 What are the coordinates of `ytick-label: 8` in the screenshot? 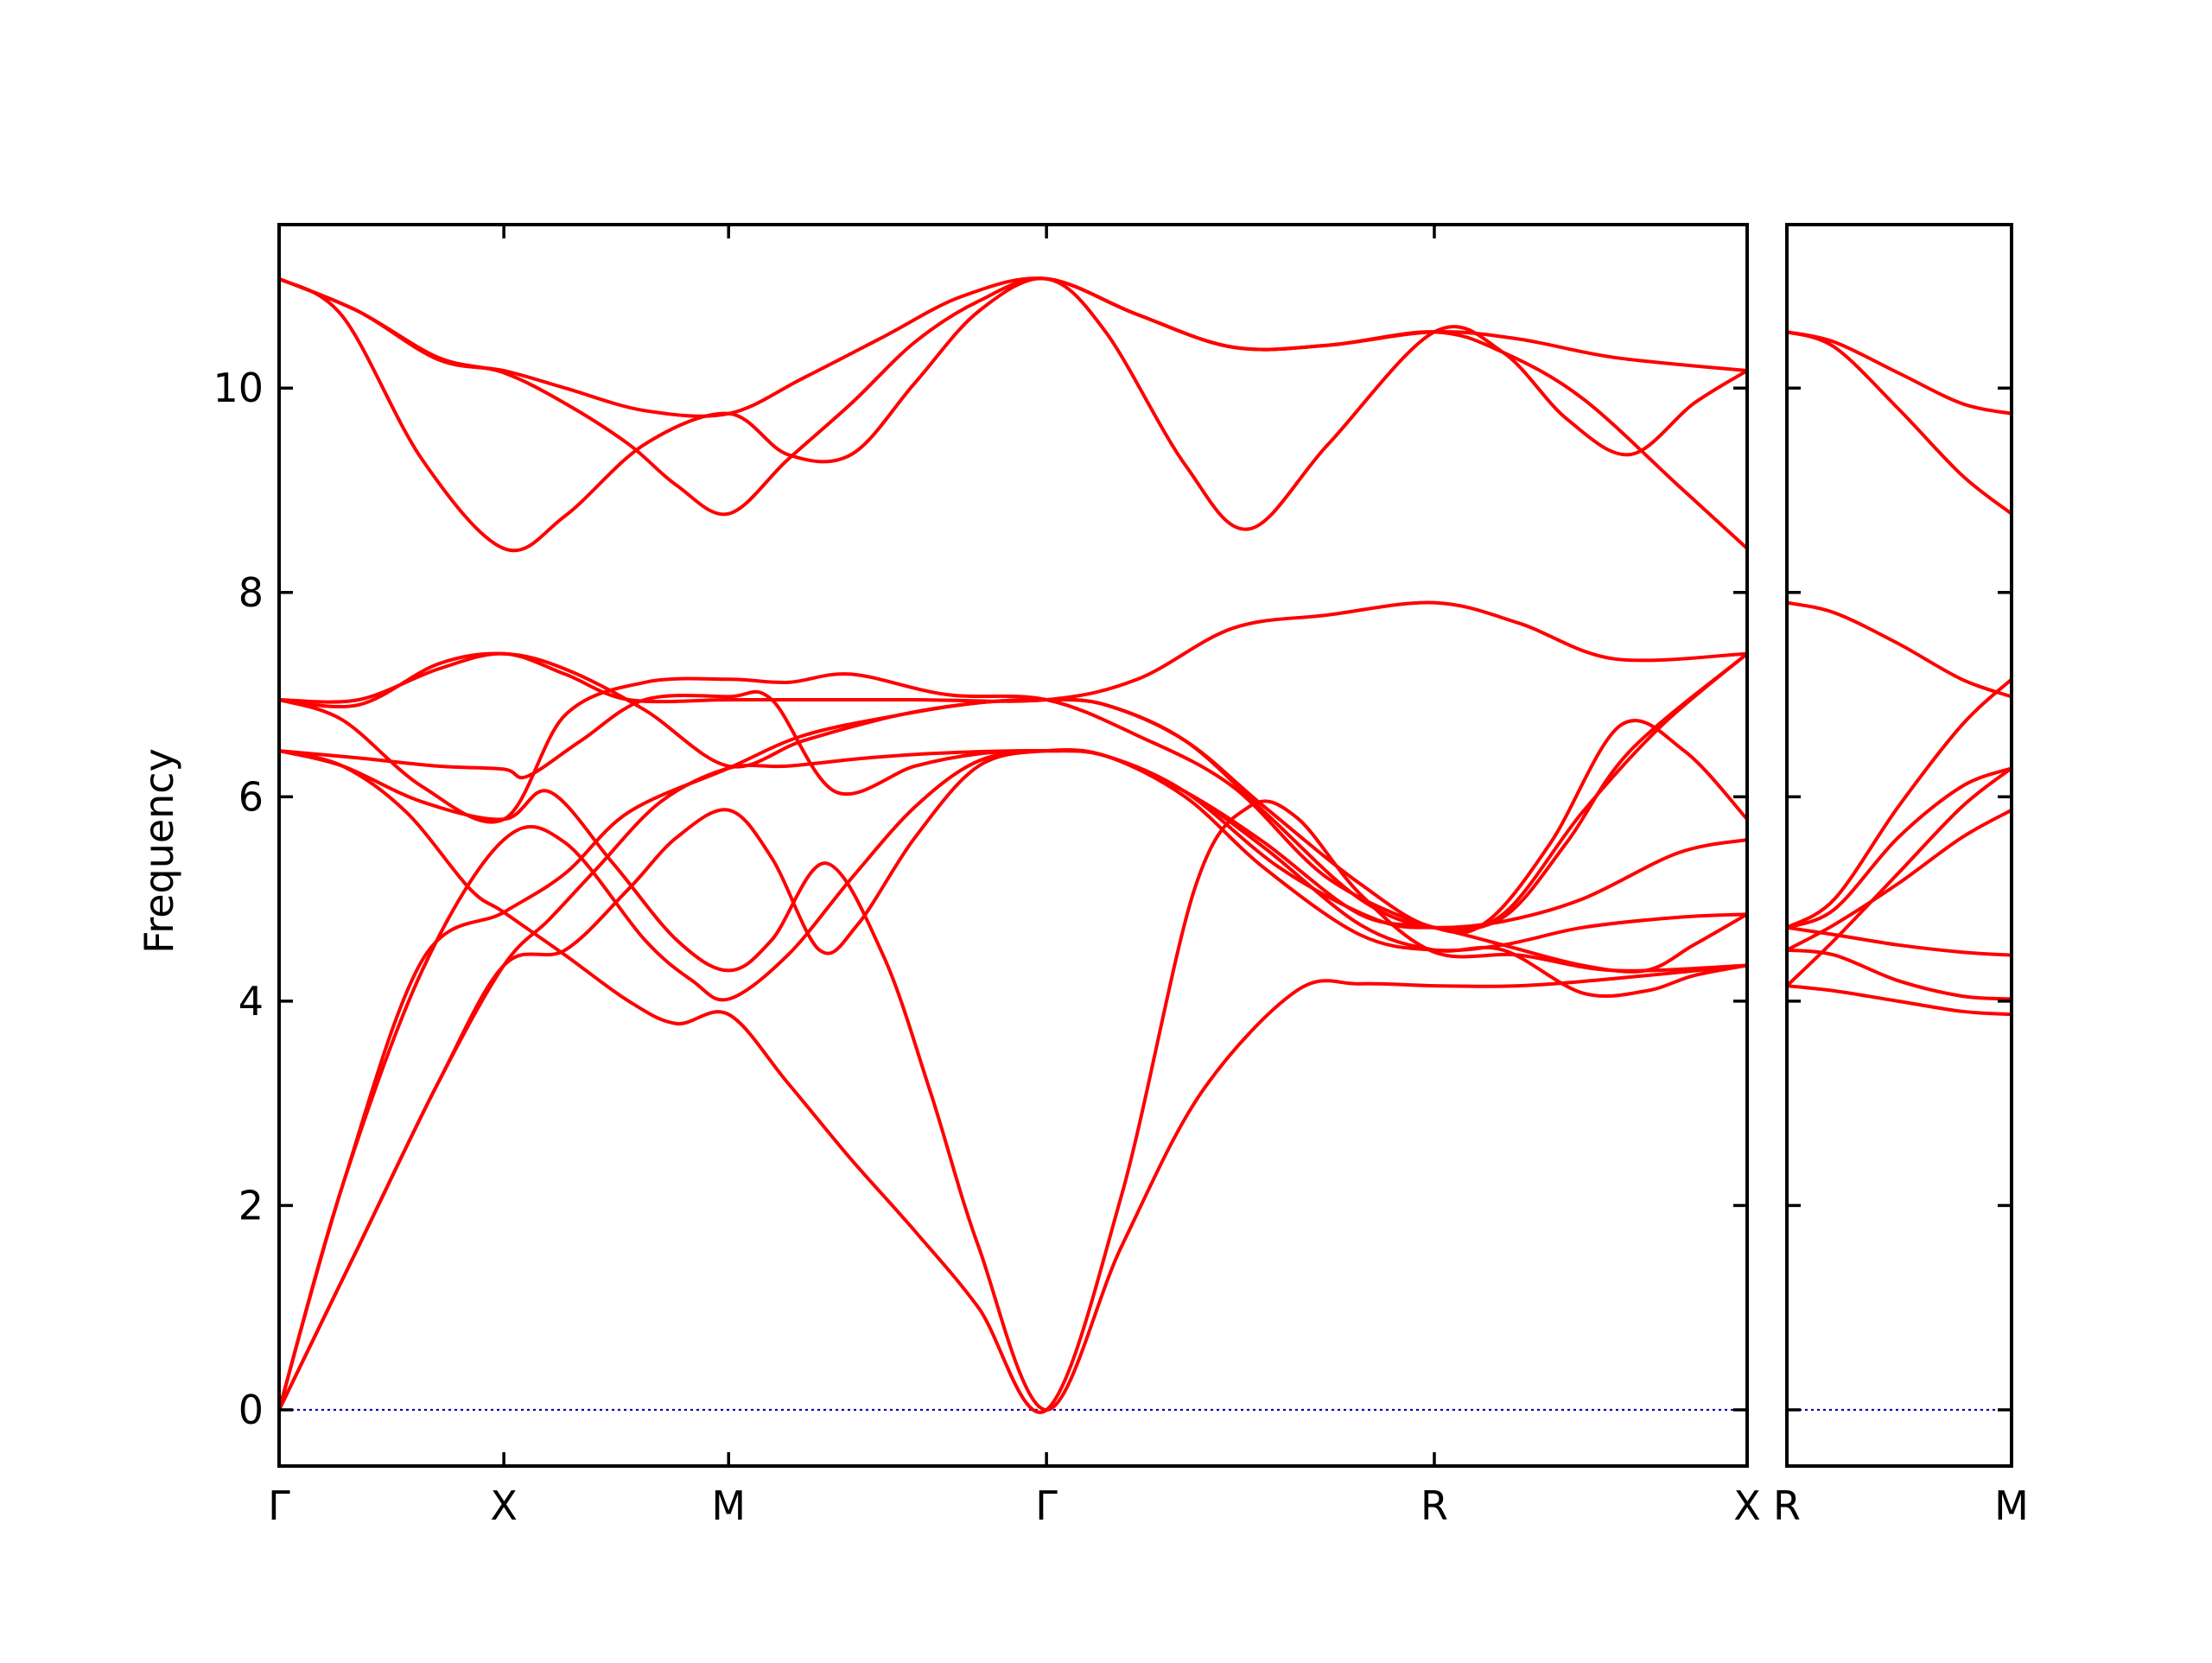 It's located at (251, 593).